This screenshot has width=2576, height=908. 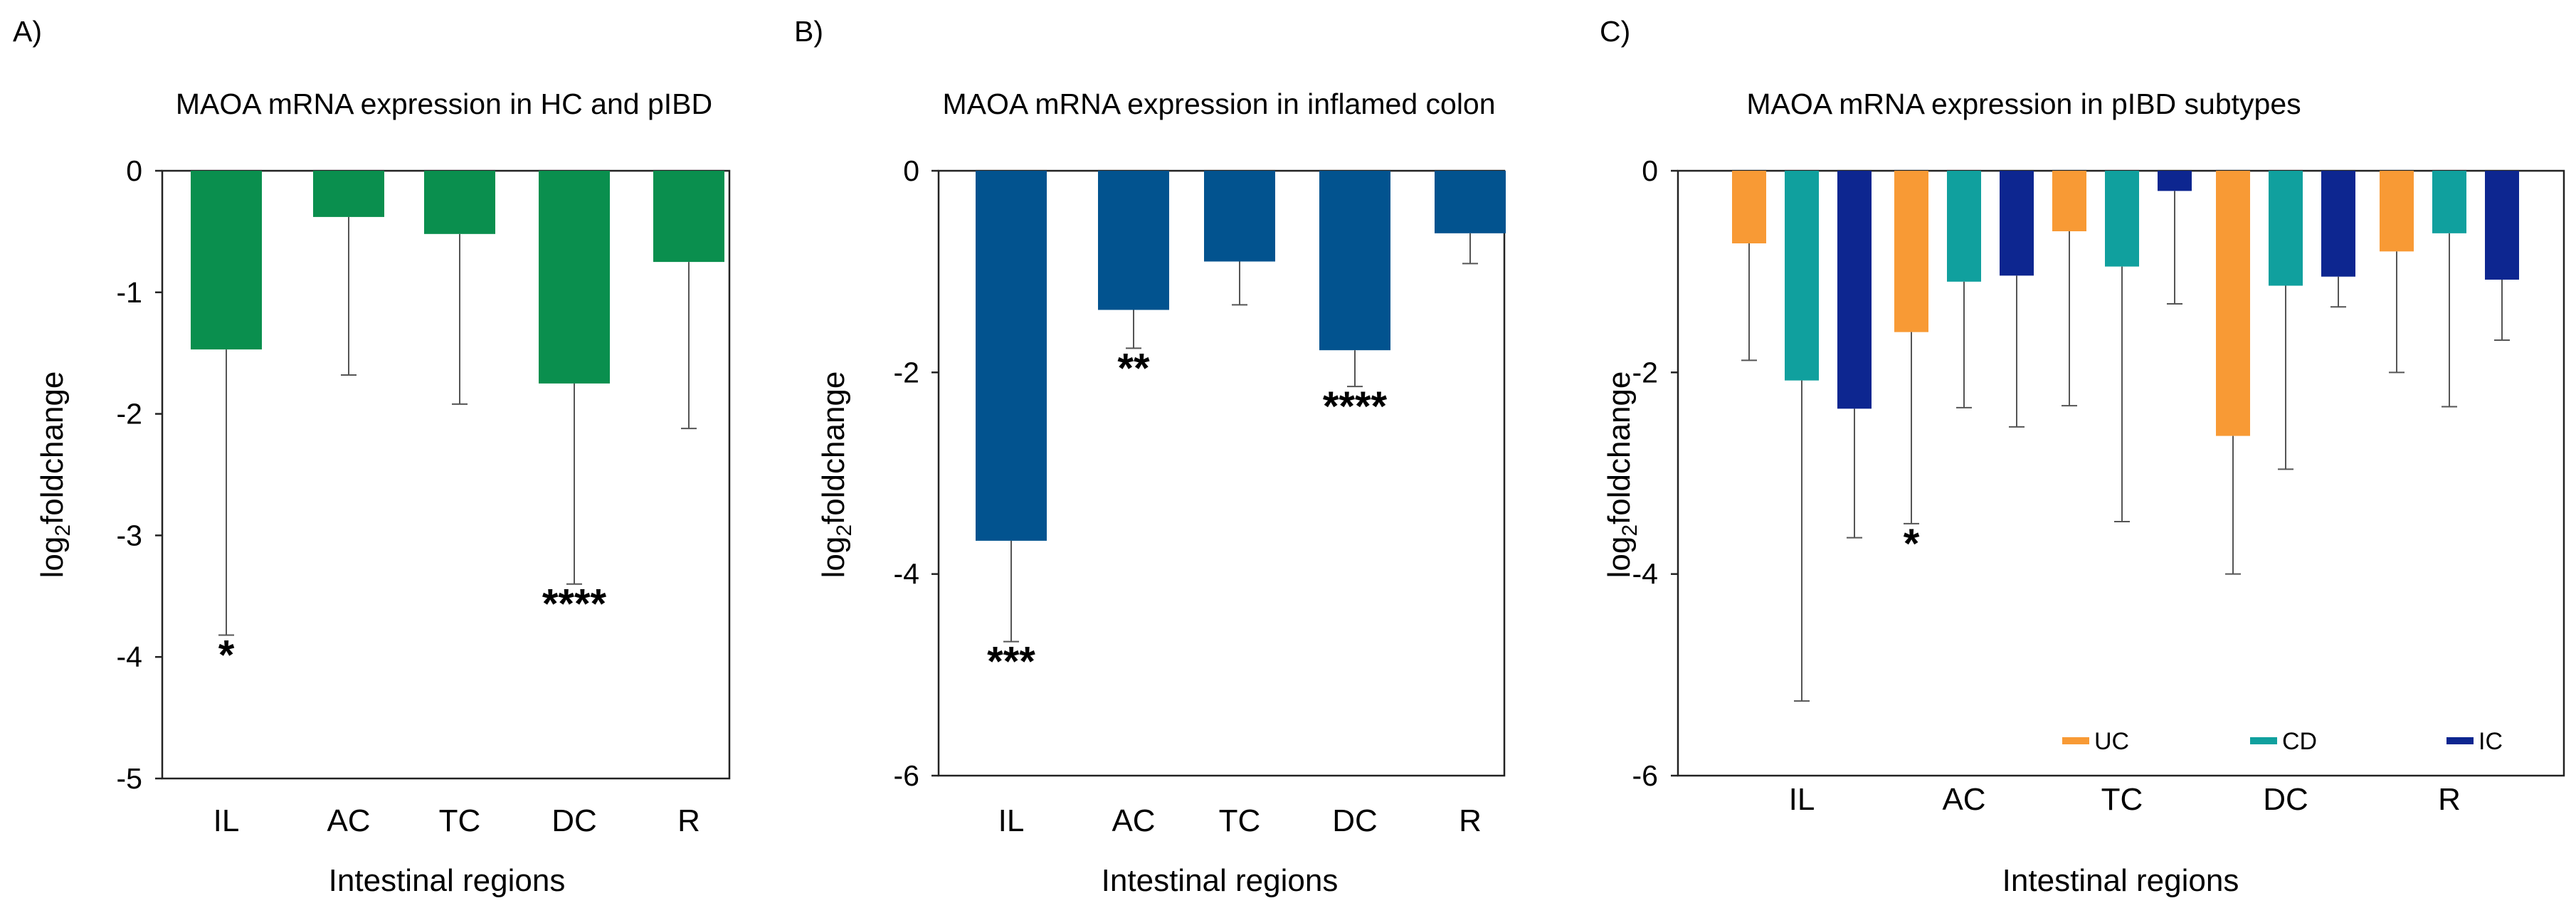 I want to click on legend-swatch-uc, so click(x=2075, y=741).